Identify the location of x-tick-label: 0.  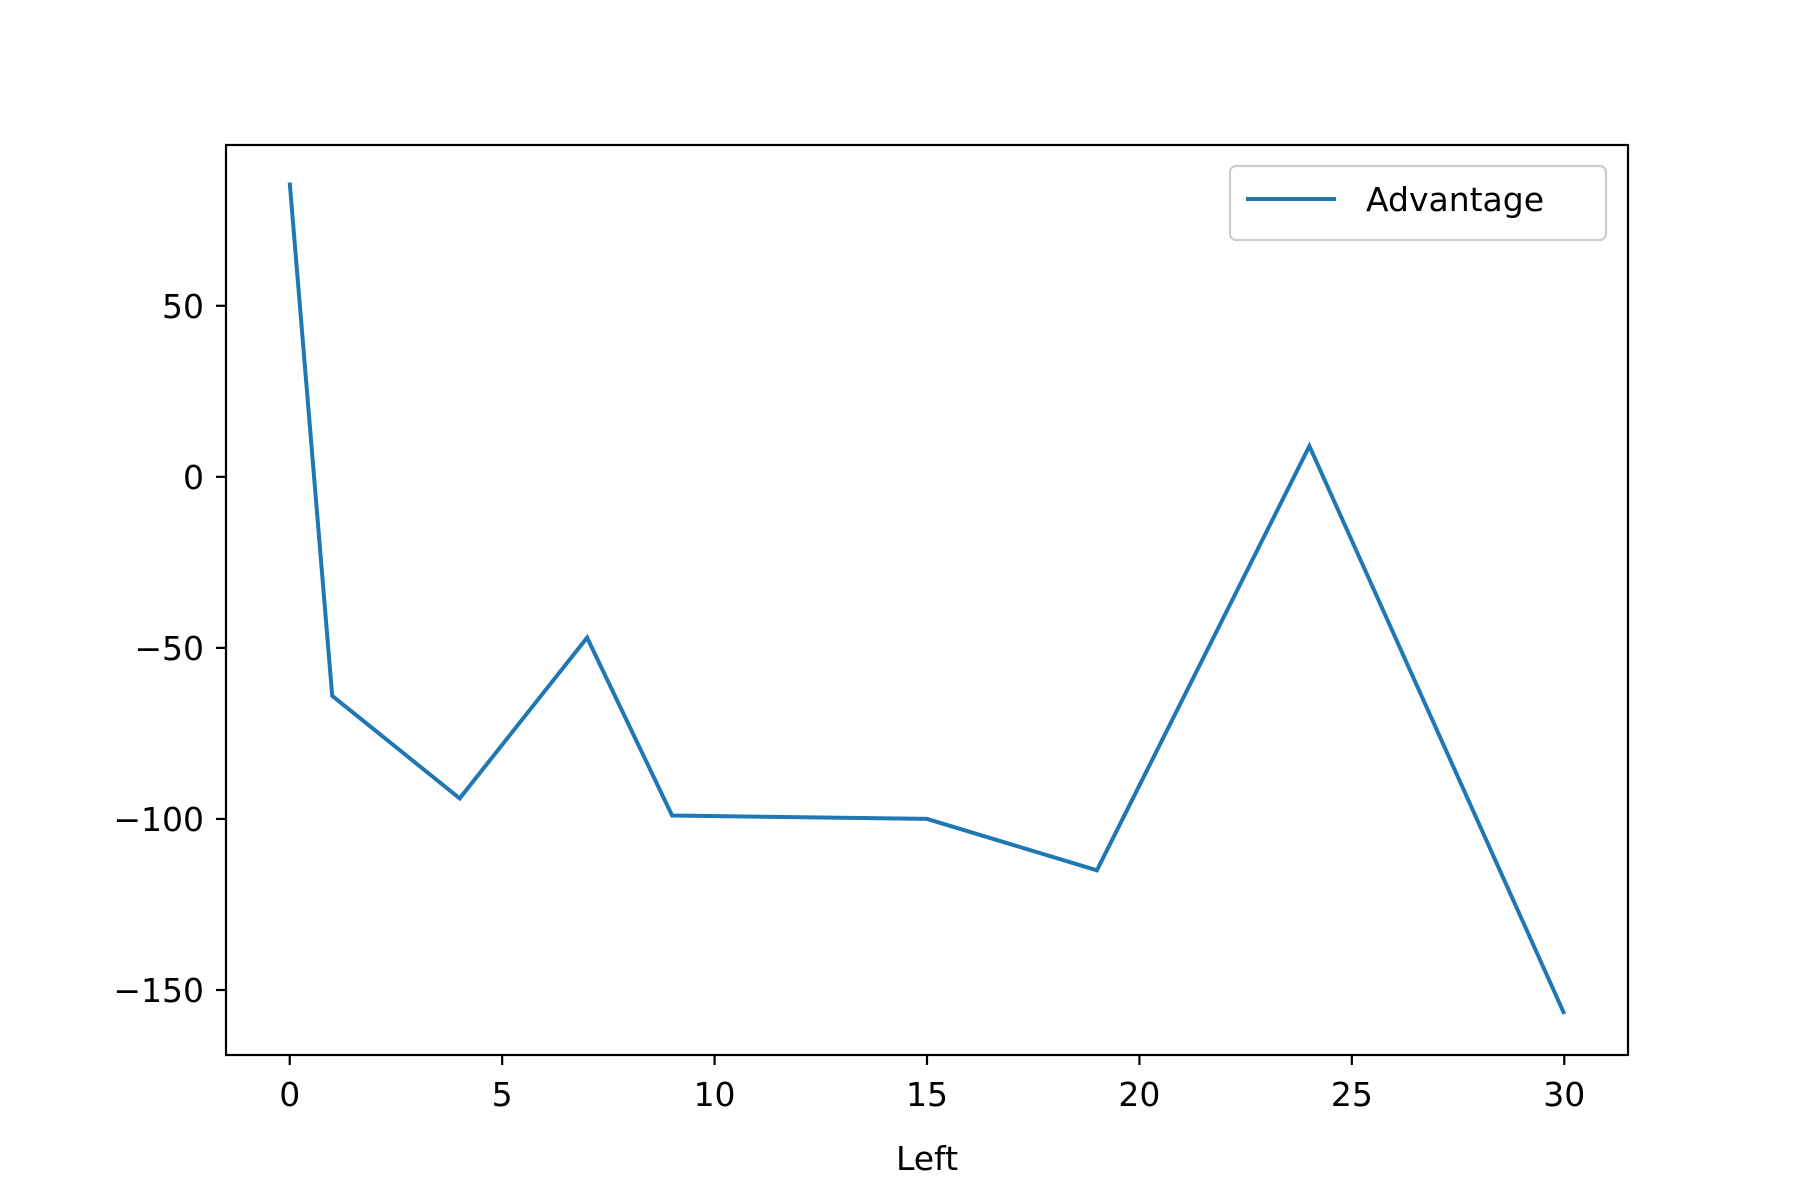
(289, 1094).